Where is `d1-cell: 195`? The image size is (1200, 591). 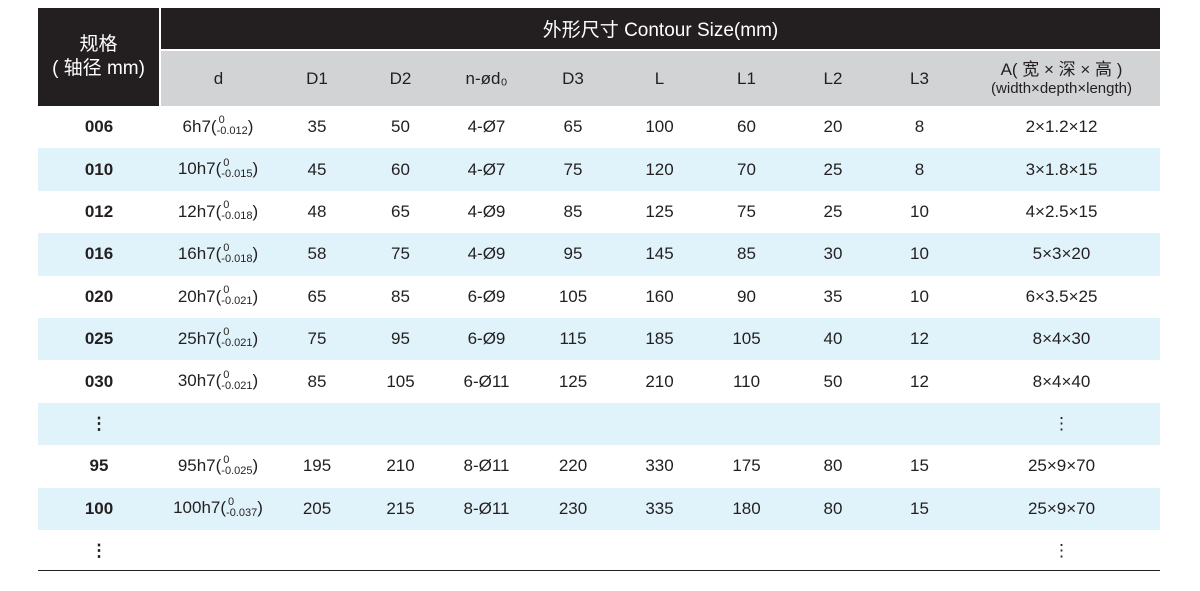
d1-cell: 195 is located at coordinates (317, 466).